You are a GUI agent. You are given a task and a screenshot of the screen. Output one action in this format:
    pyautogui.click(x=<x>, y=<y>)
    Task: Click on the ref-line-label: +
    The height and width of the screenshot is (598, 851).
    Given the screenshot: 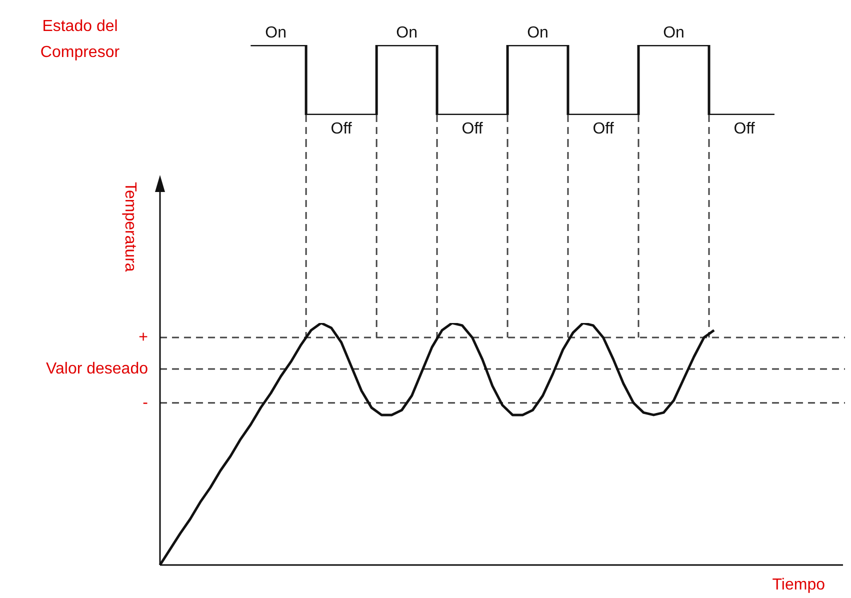 What is the action you would take?
    pyautogui.click(x=143, y=337)
    